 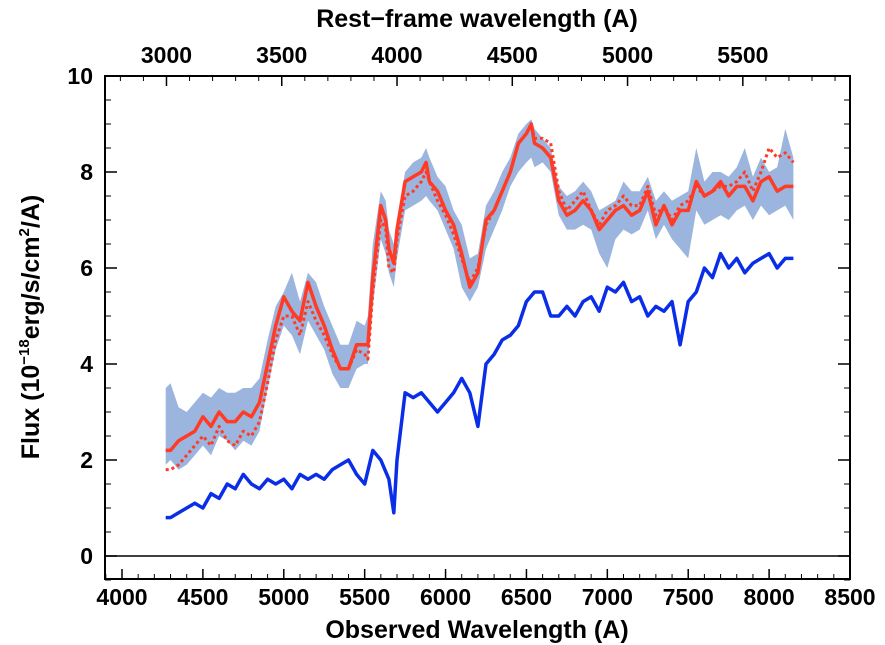 What do you see at coordinates (166, 55) in the screenshot?
I see `top-tick-label-3000: 3000` at bounding box center [166, 55].